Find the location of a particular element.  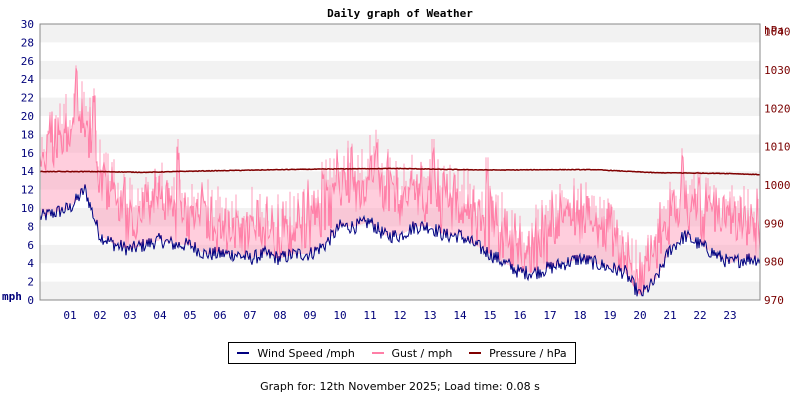

x-tick-label: 15 is located at coordinates (489, 315).